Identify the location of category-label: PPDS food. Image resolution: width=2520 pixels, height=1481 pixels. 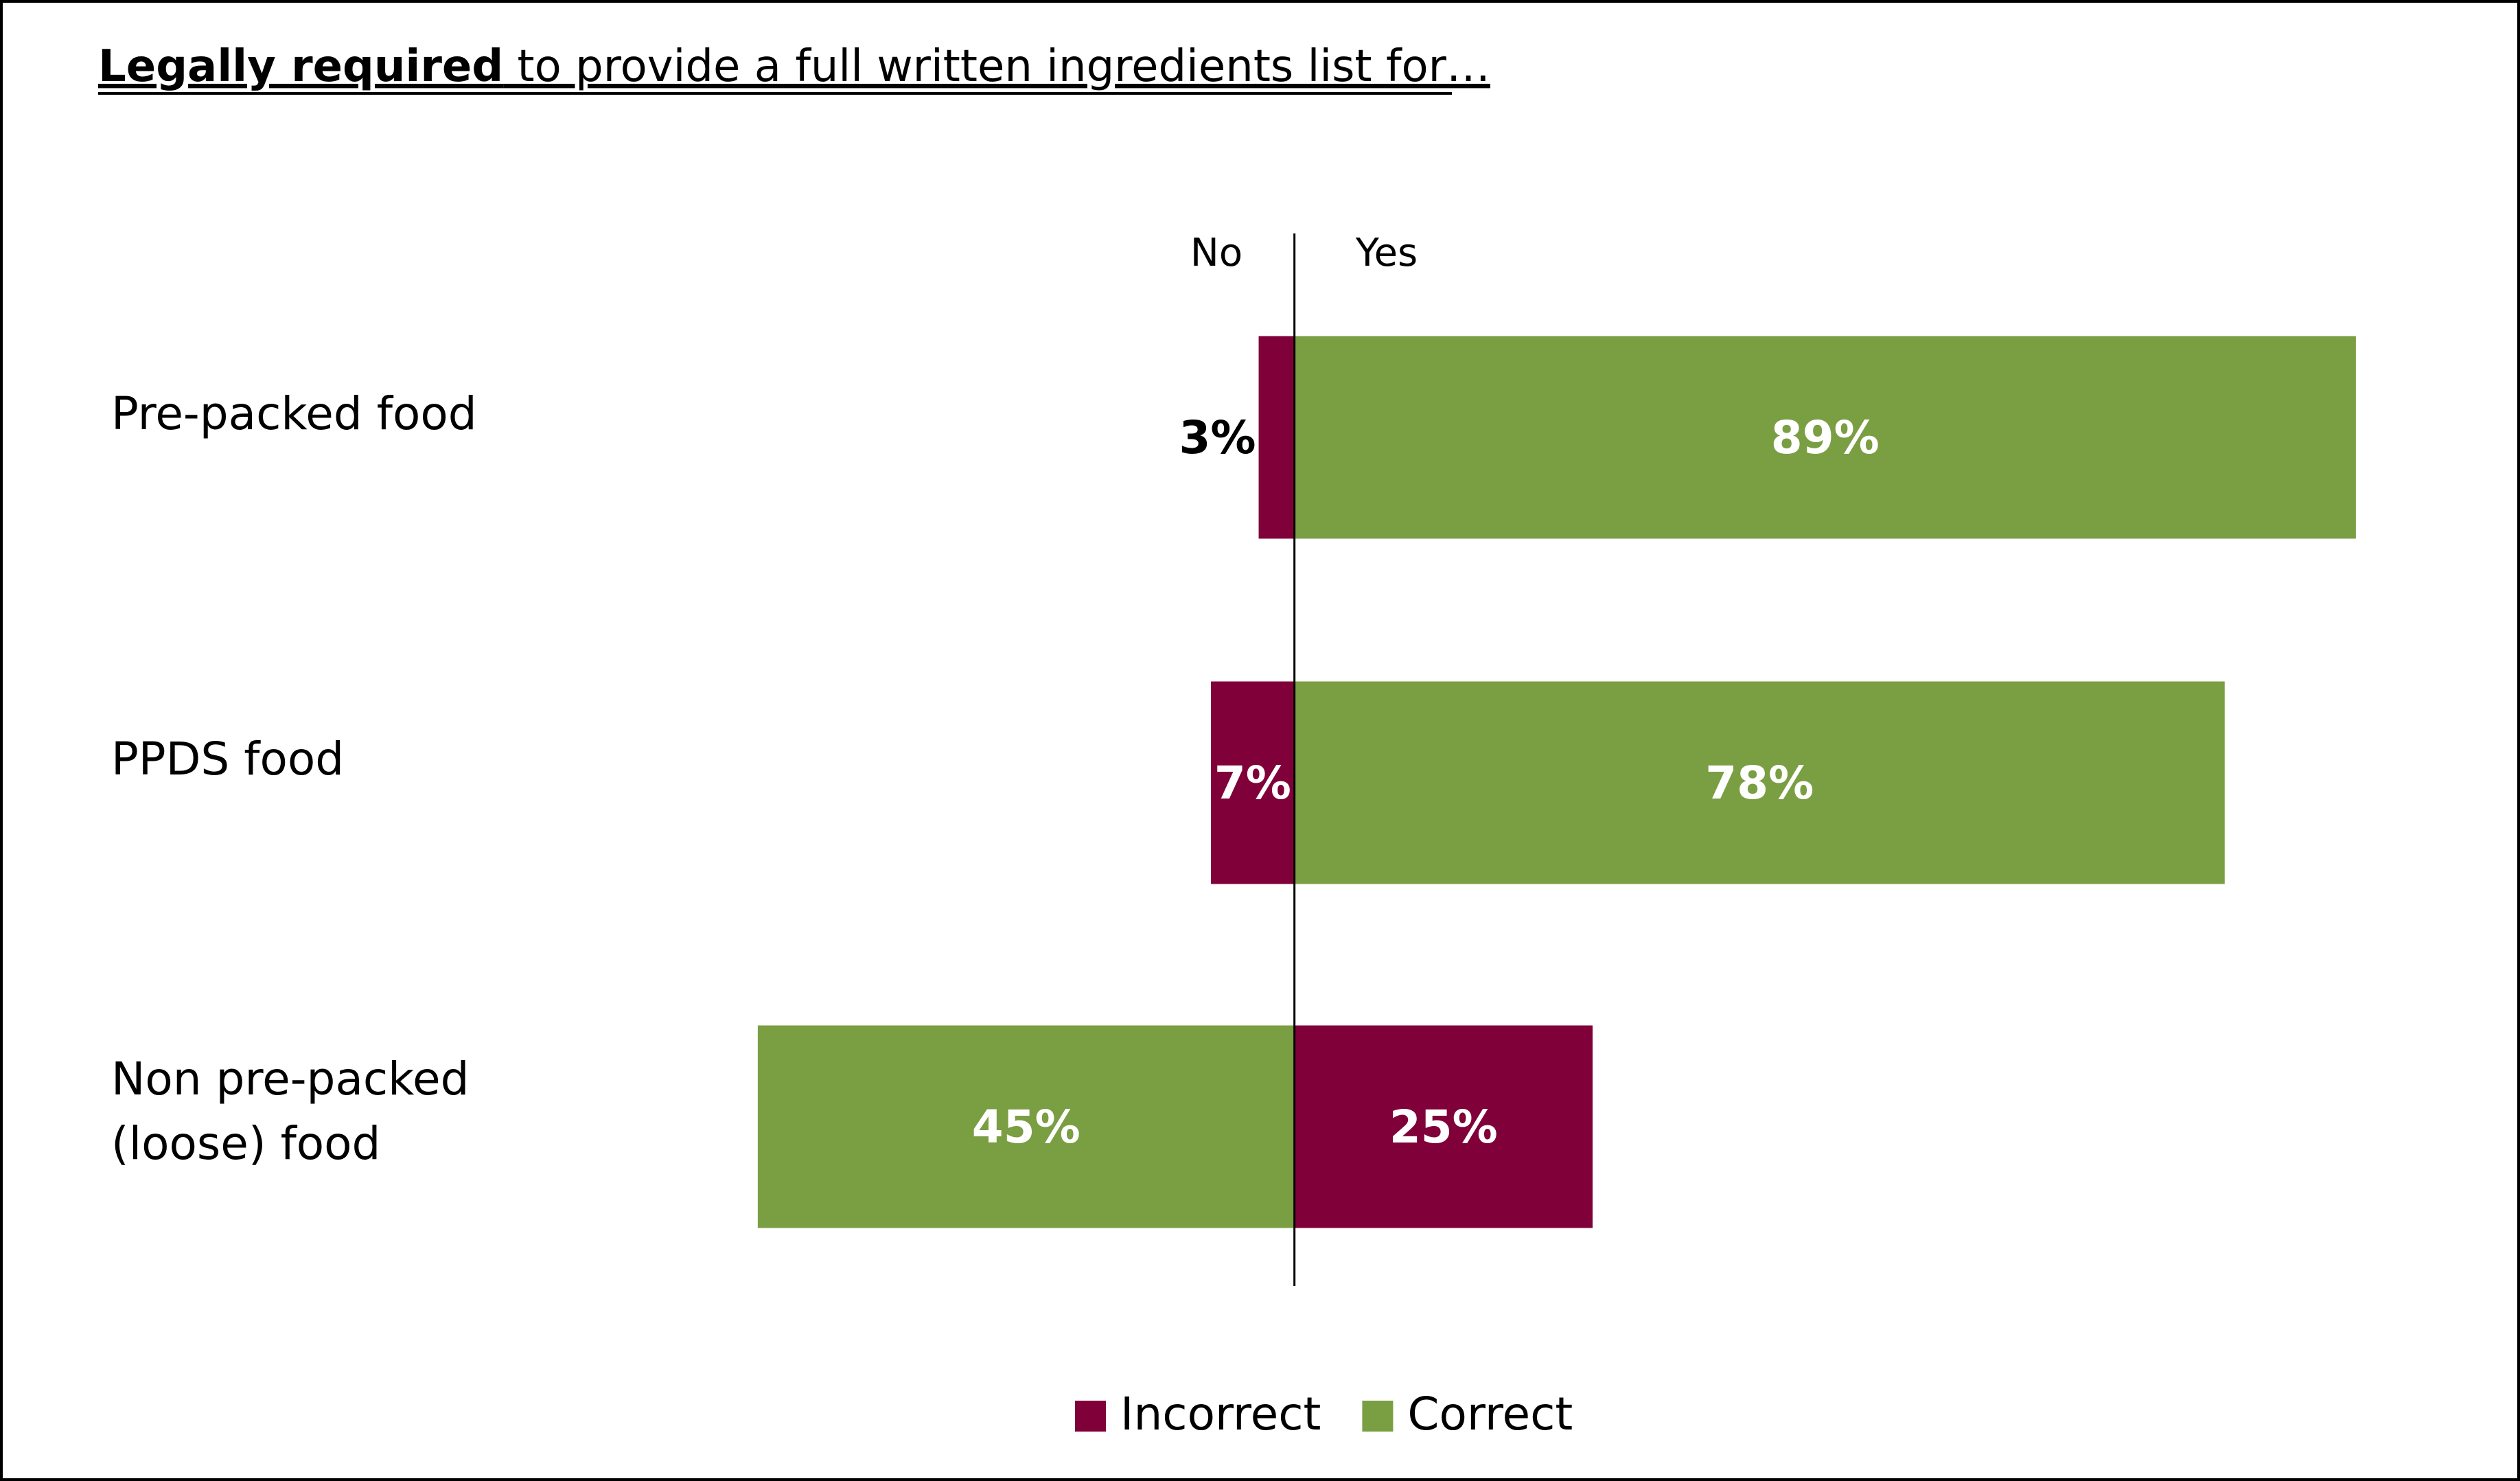
(227, 759).